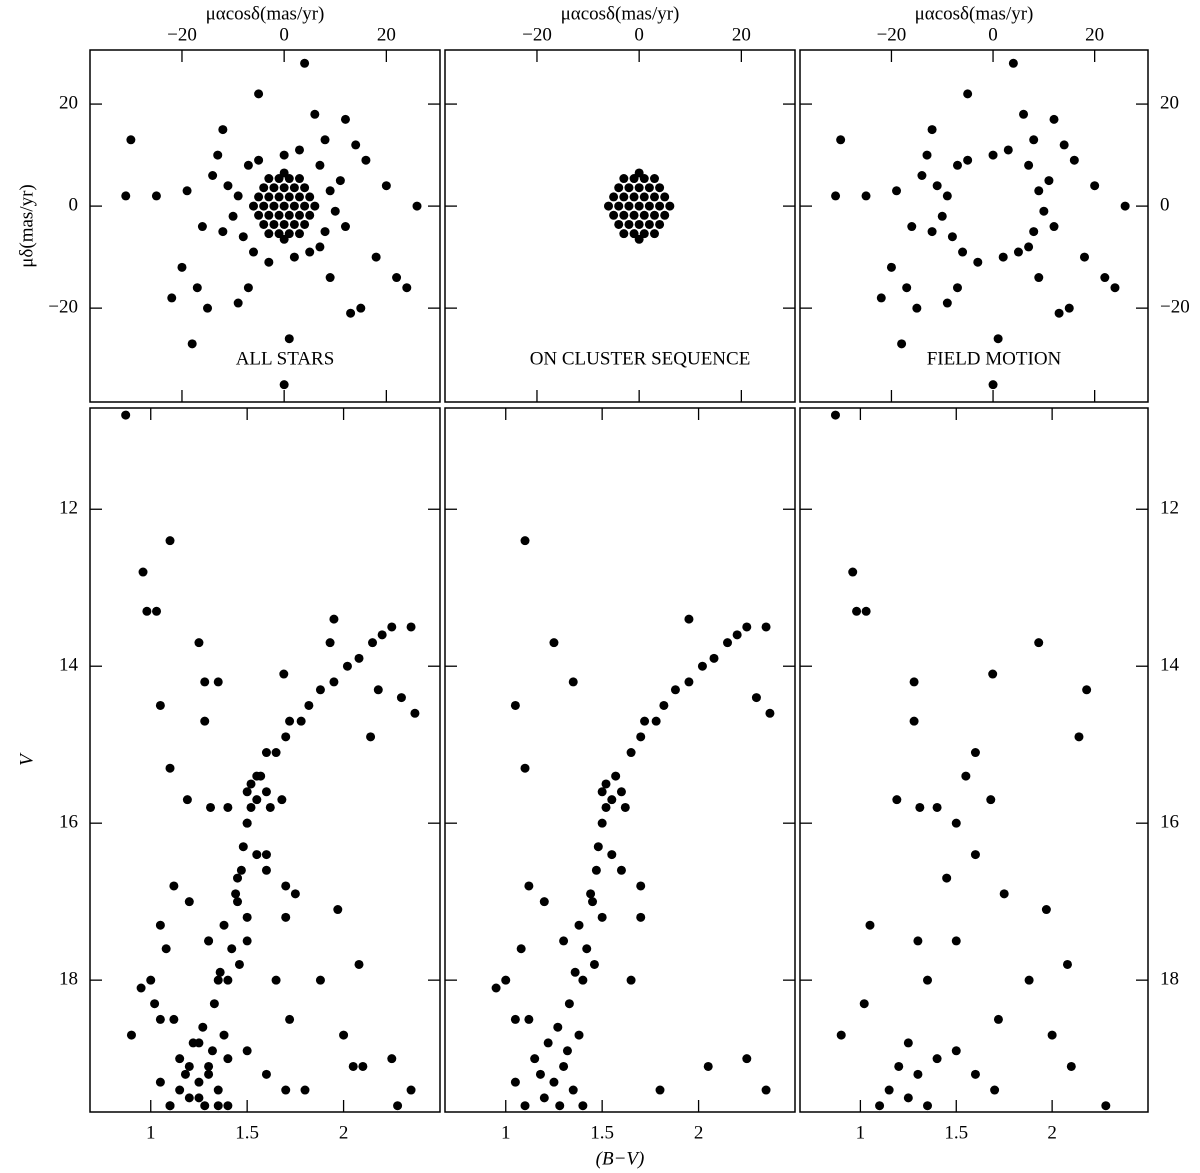 The image size is (1200, 1173). Describe the element at coordinates (994, 358) in the screenshot. I see `panel-annotation: FIELD MOTION` at that location.